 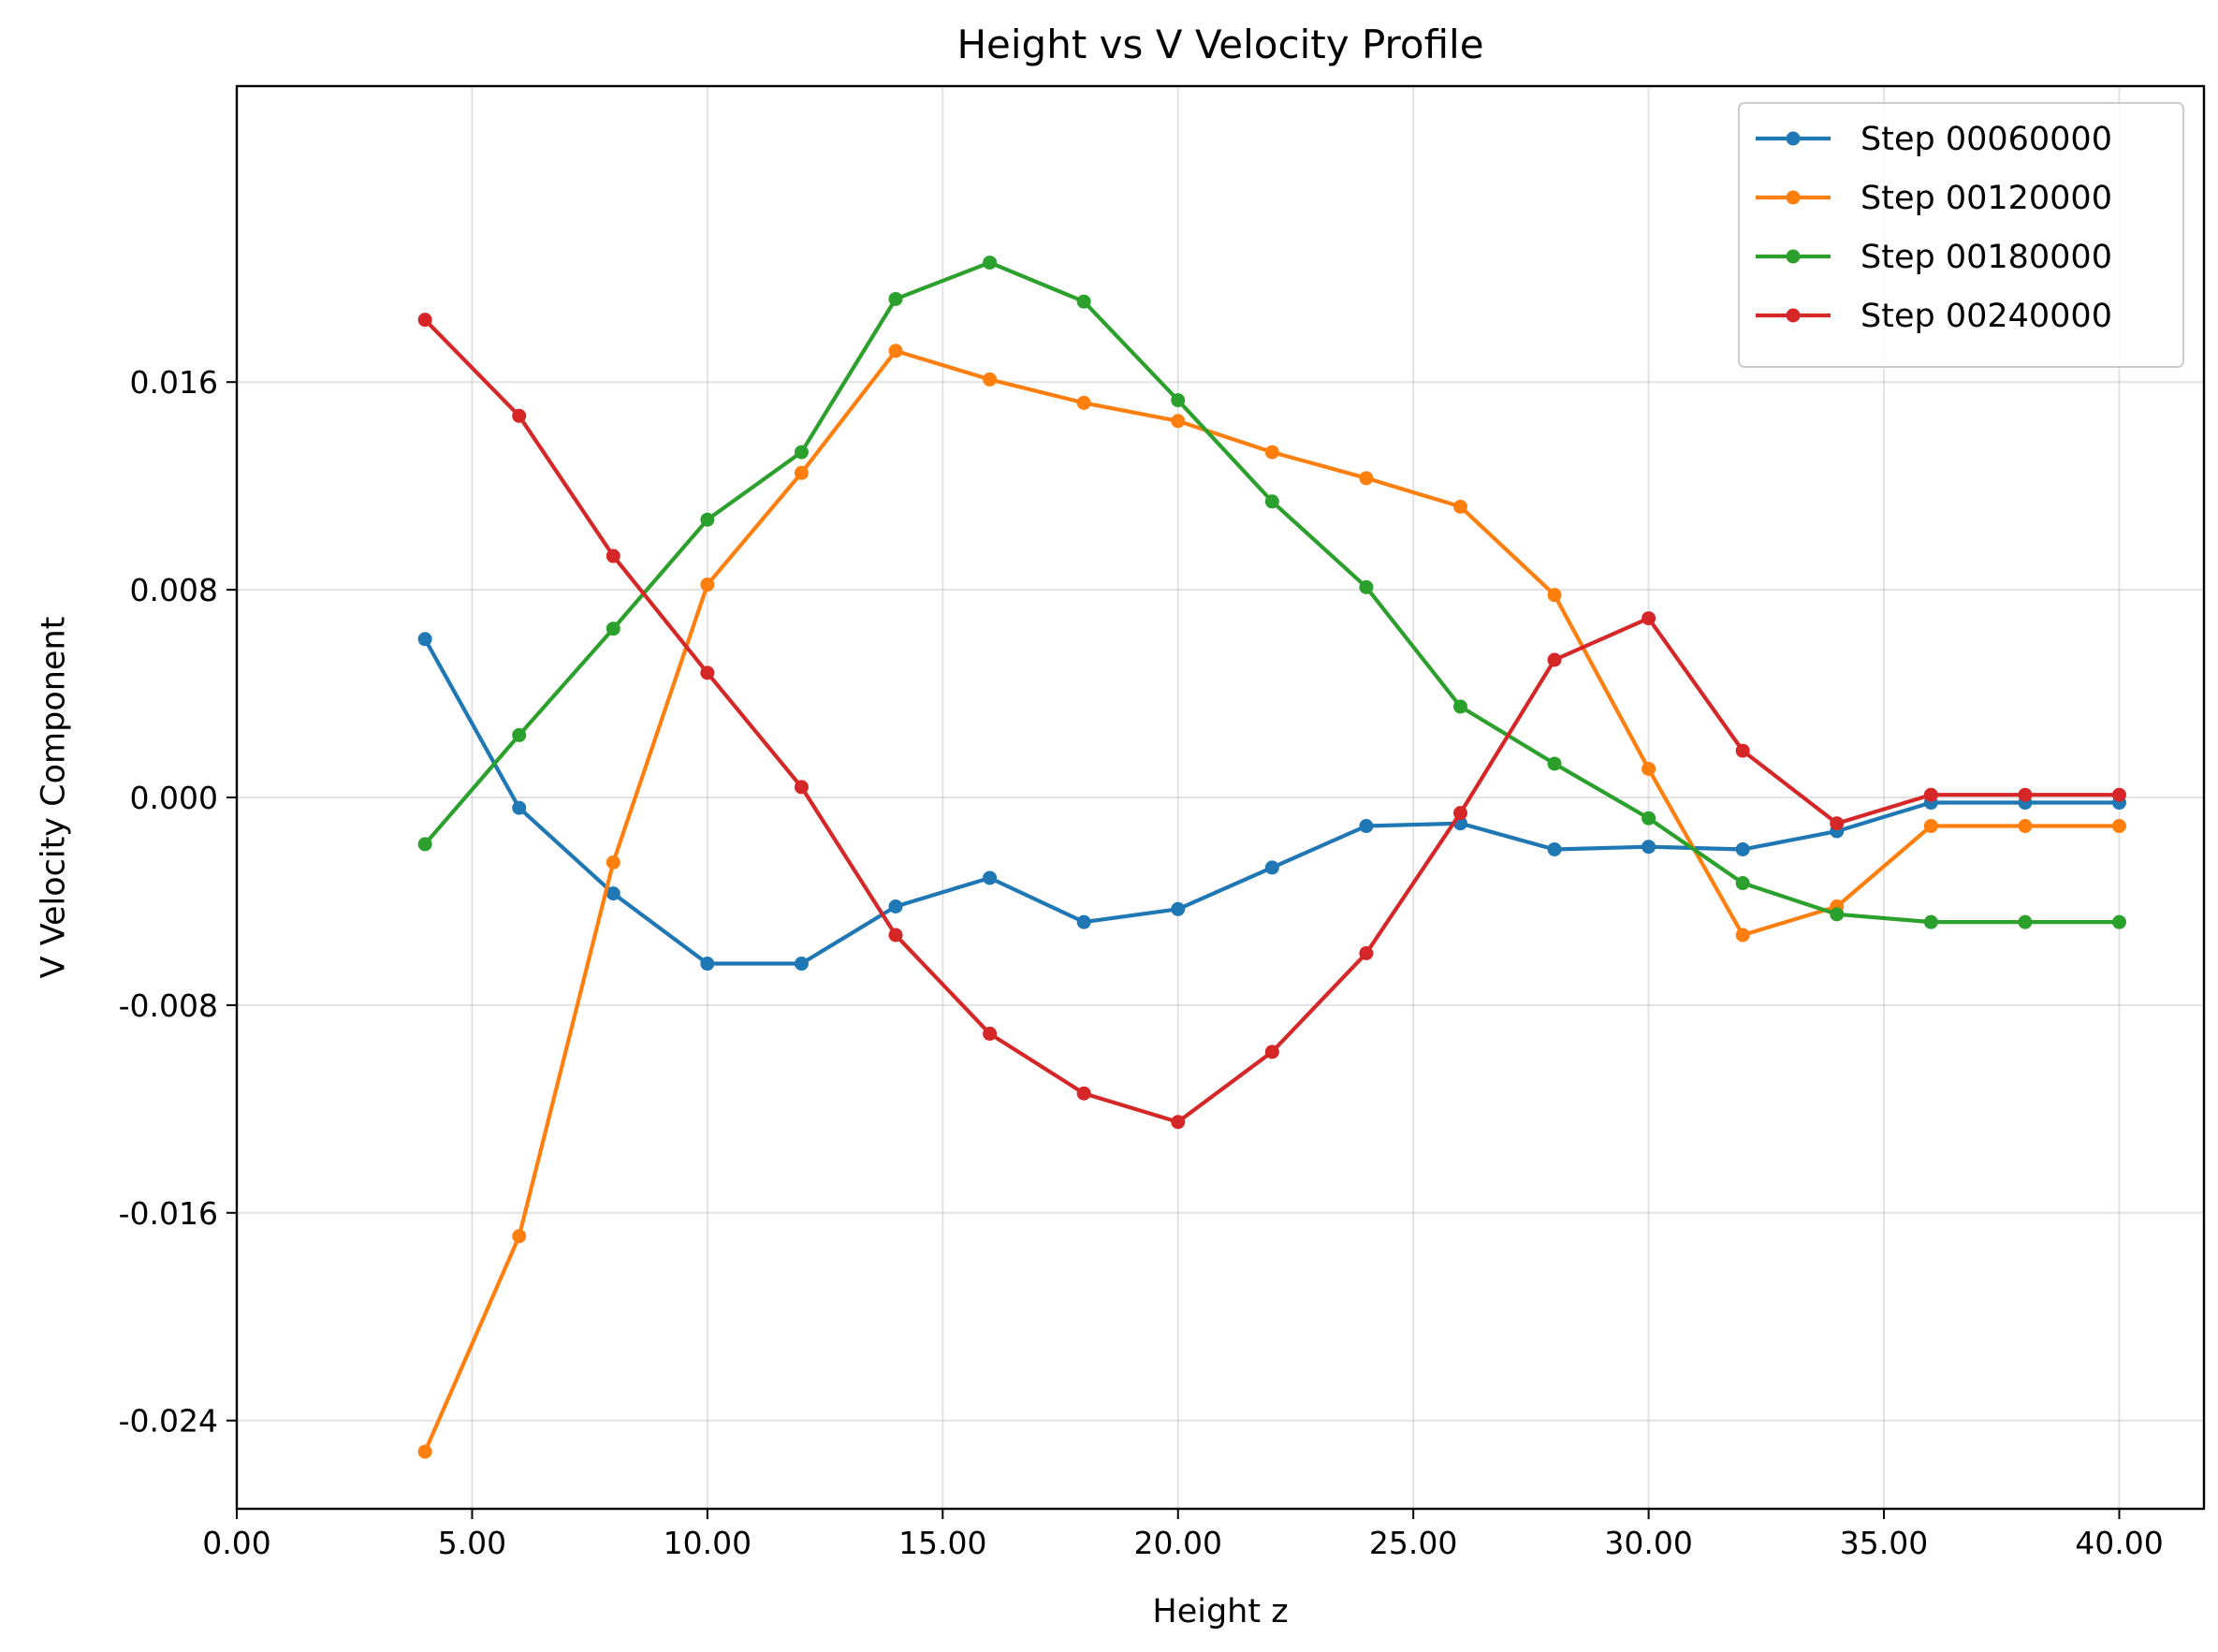 What do you see at coordinates (708, 1543) in the screenshot?
I see `x-tick-label: 10.00` at bounding box center [708, 1543].